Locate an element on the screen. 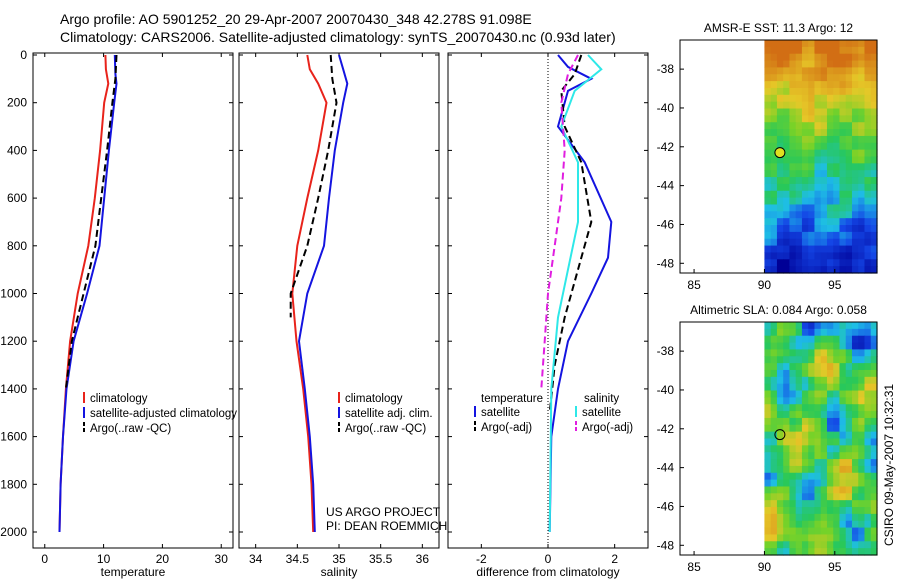 The image size is (900, 580). x-tick-label: 95 is located at coordinates (835, 285).